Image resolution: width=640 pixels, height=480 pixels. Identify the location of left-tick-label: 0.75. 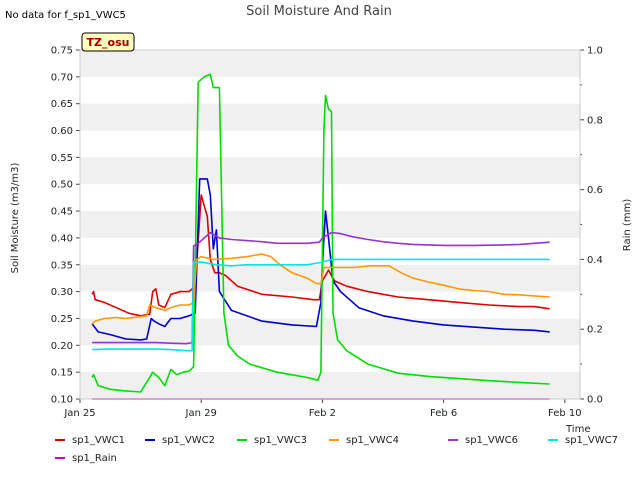
(62, 51).